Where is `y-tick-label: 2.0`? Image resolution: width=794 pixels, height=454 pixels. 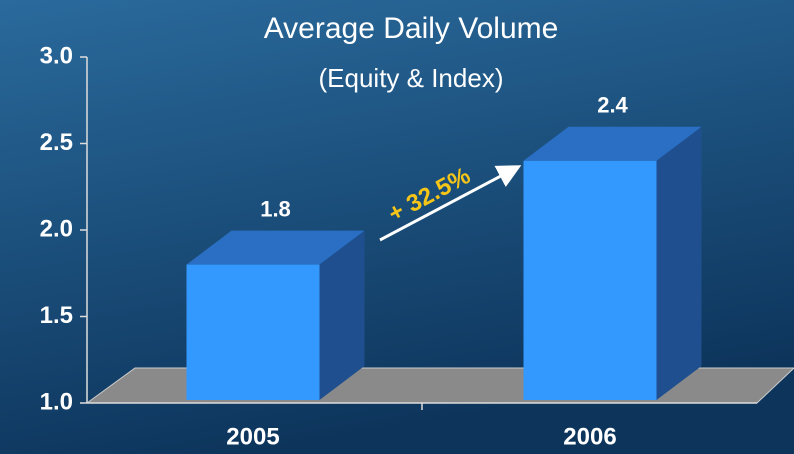 y-tick-label: 2.0 is located at coordinates (56, 228).